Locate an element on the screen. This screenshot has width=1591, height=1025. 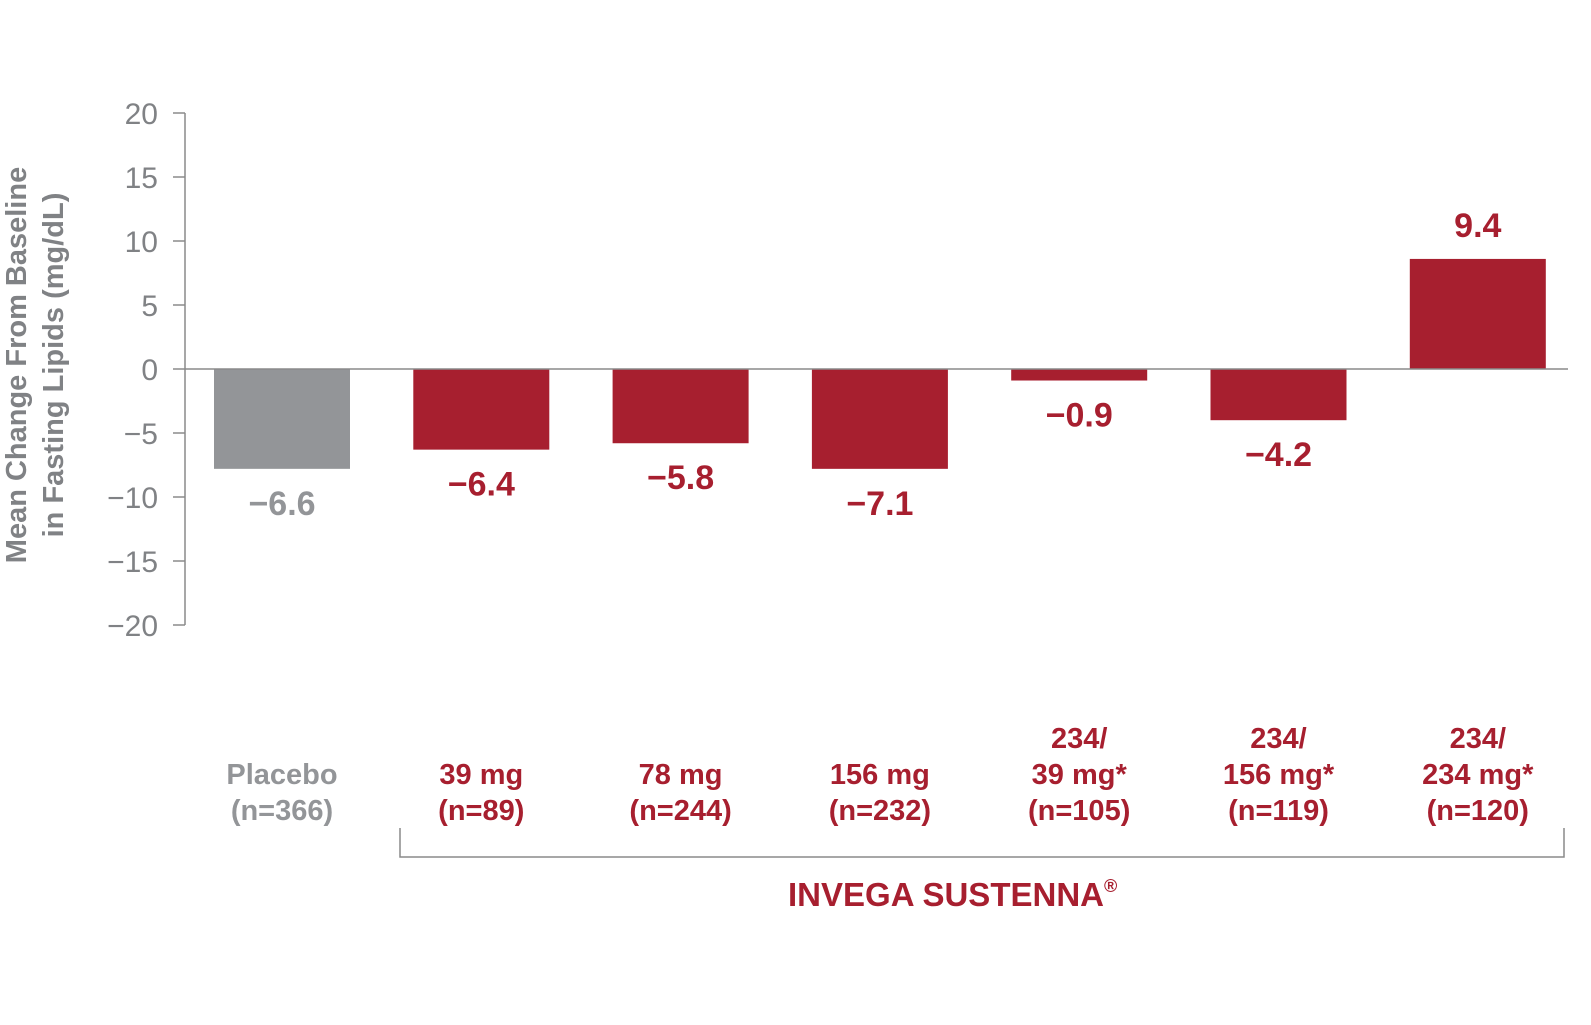
category-label: 156 mg (n=232) is located at coordinates (880, 793).